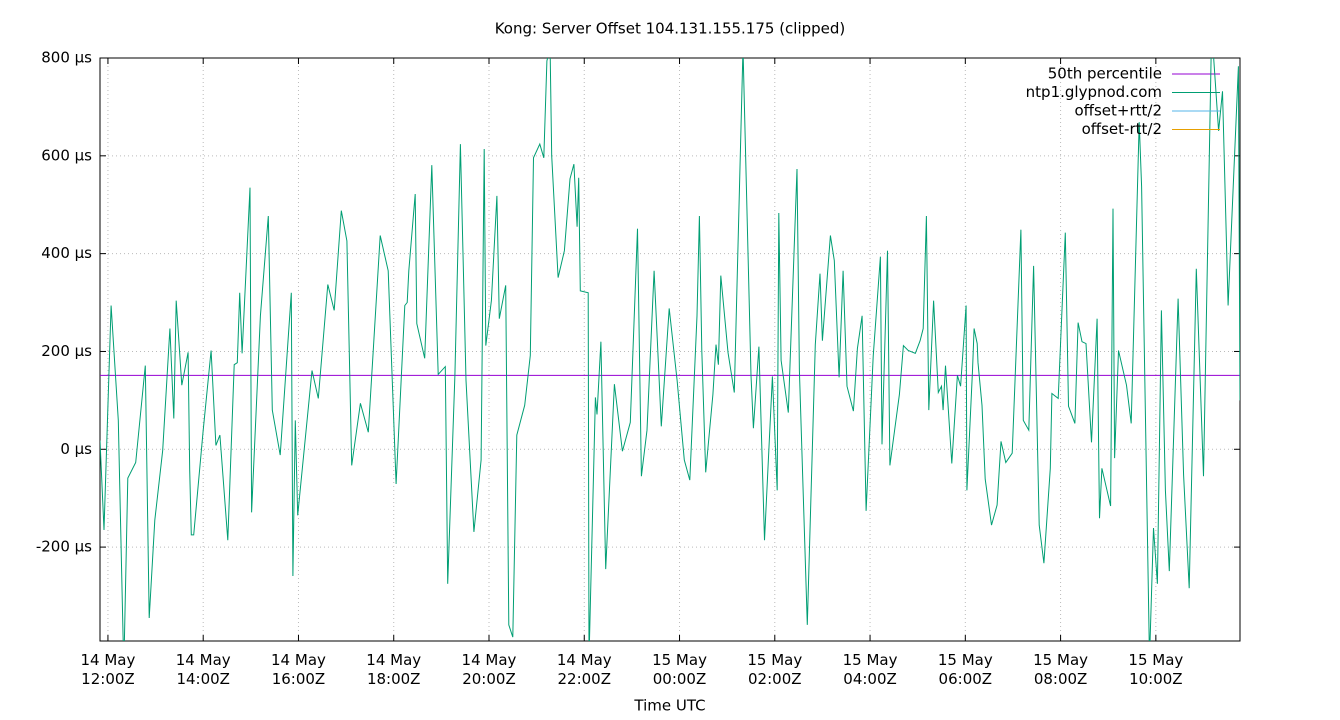  Describe the element at coordinates (679, 669) in the screenshot. I see `x-tick-label: 15 May 00:00Z` at that location.